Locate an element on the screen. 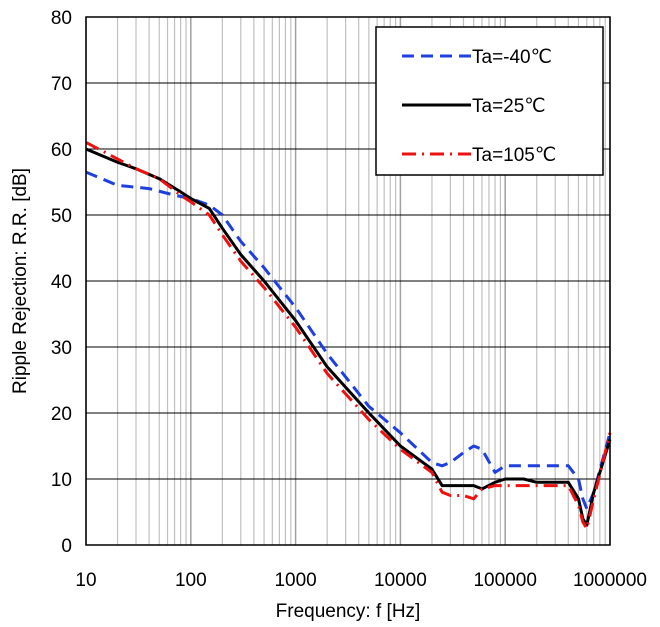 The width and height of the screenshot is (660, 627). y-tick-label: 70 is located at coordinates (61, 84).